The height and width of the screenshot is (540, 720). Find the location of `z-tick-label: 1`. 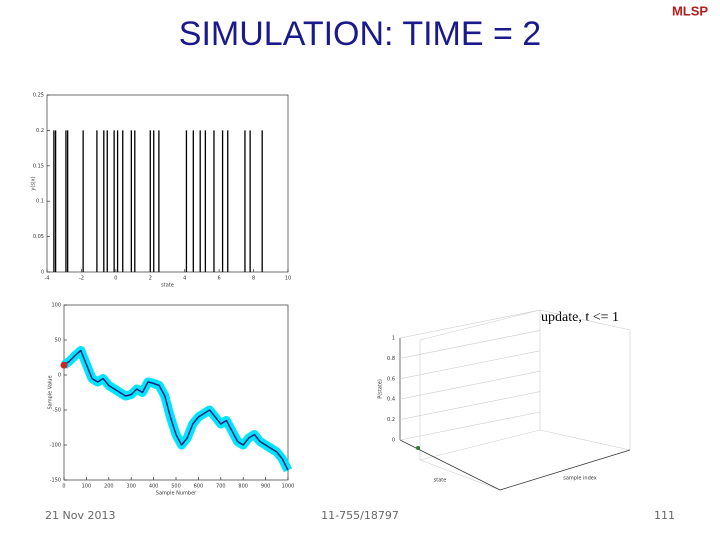

z-tick-label: 1 is located at coordinates (393, 339).